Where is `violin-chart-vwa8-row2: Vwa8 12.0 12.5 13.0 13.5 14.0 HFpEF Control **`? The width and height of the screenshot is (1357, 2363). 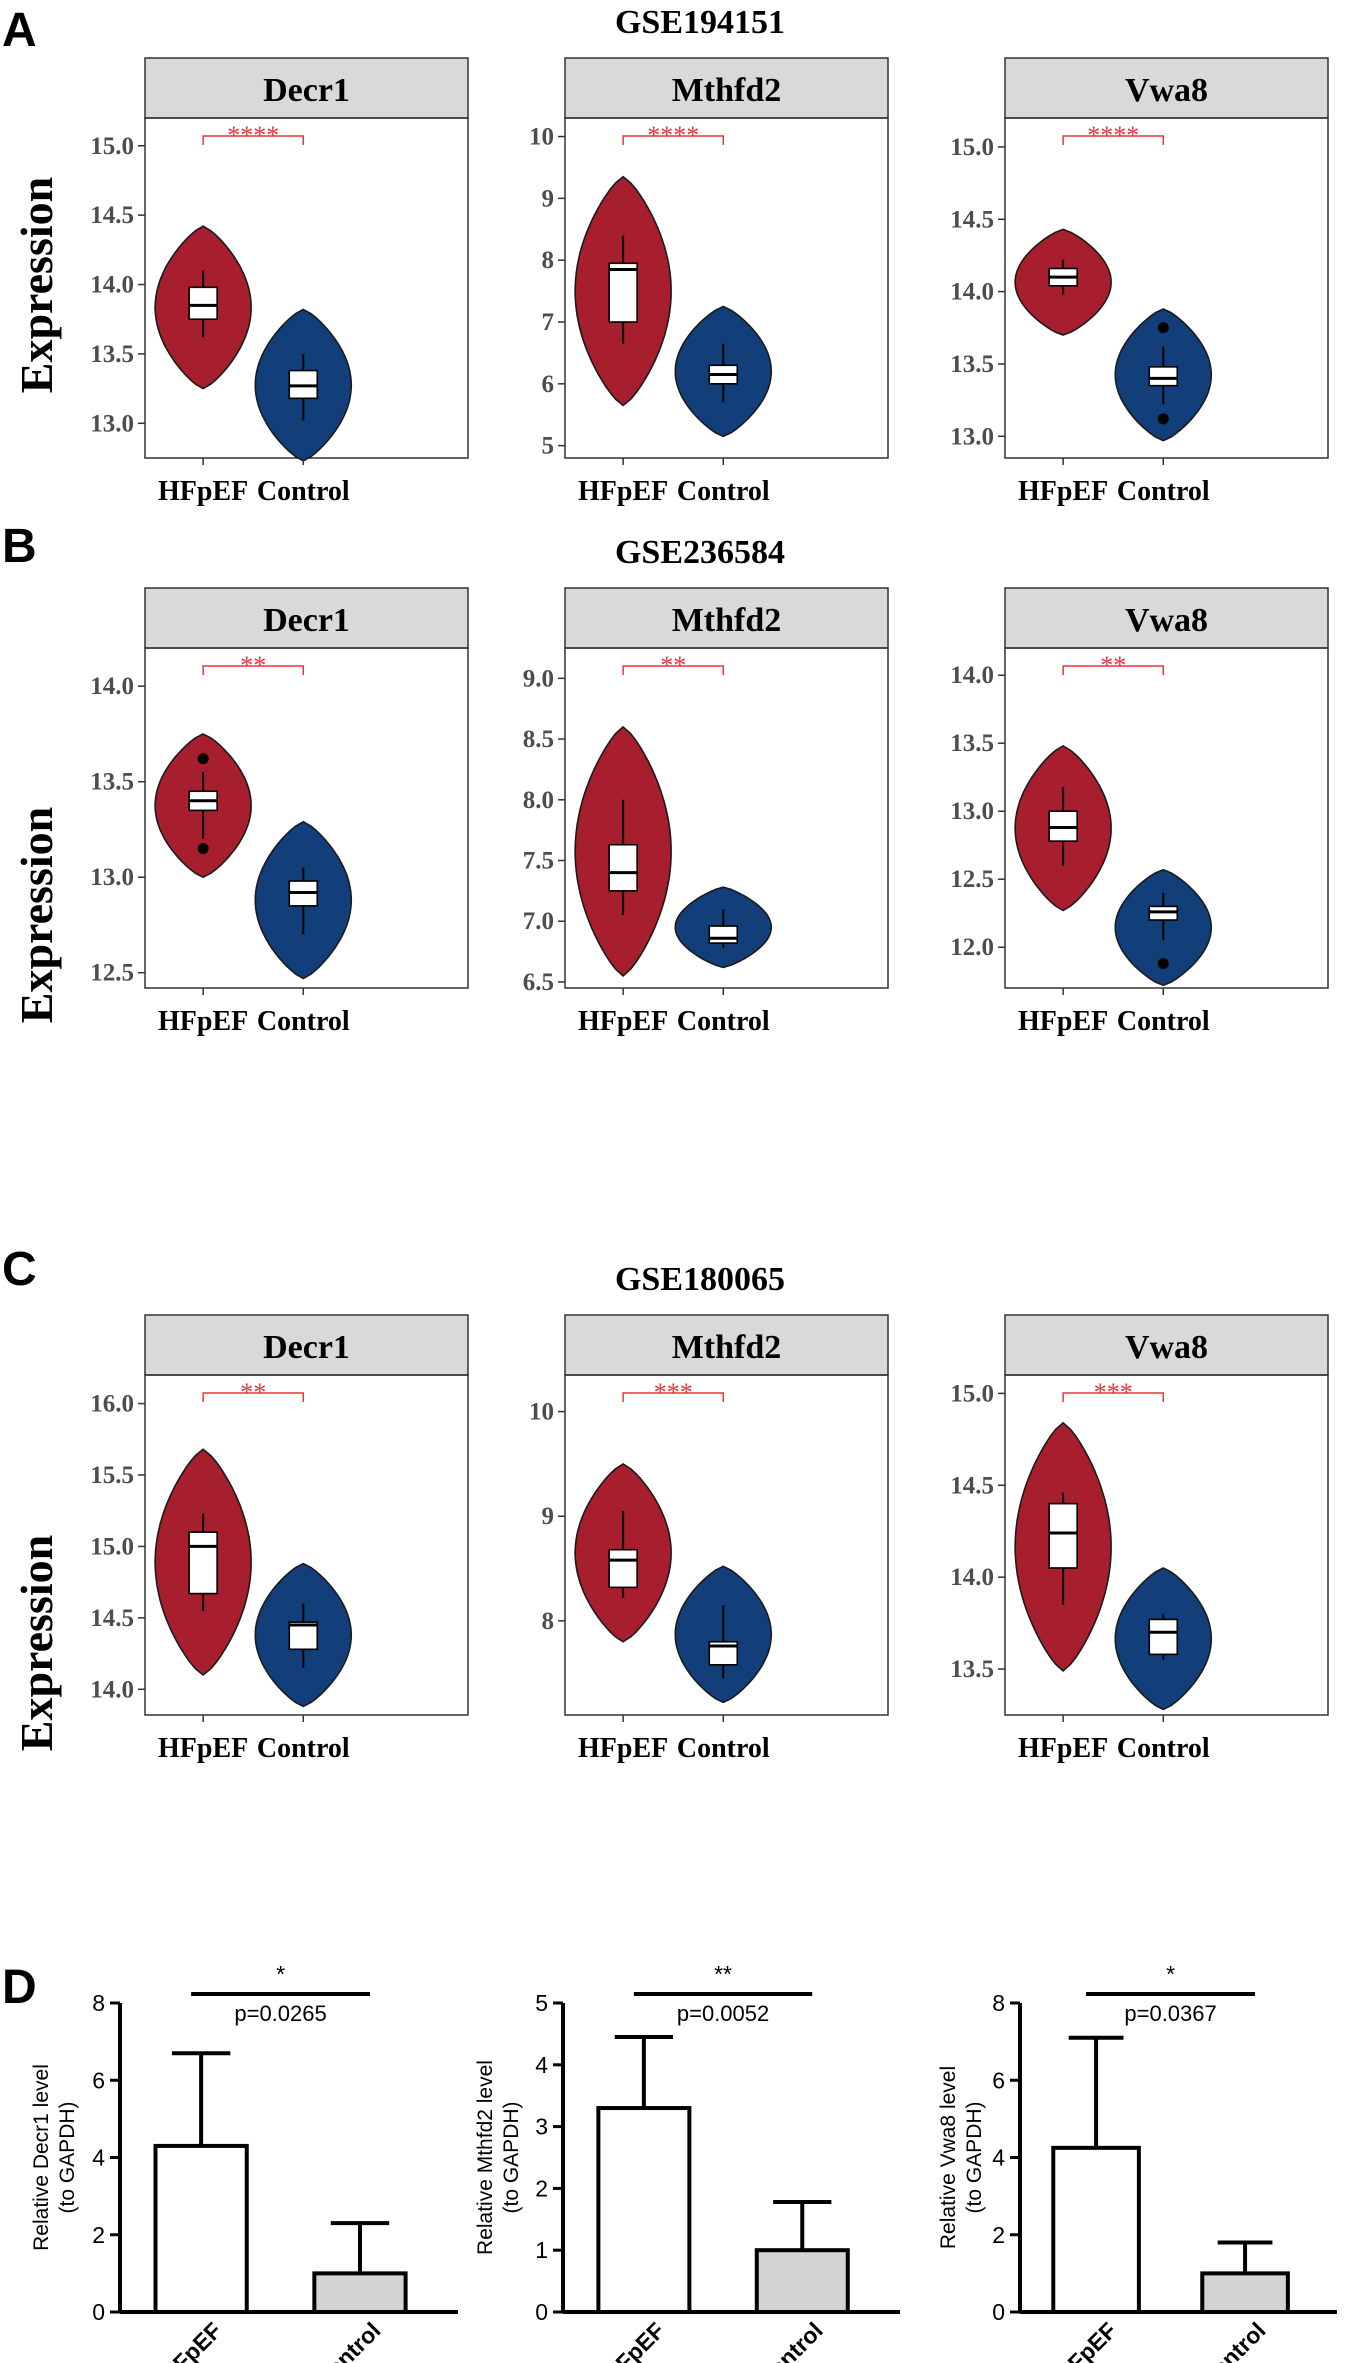
violin-chart-vwa8-row2: Vwa8 12.0 12.5 13.0 13.5 14.0 HFpEF Control ** is located at coordinates (1139, 812).